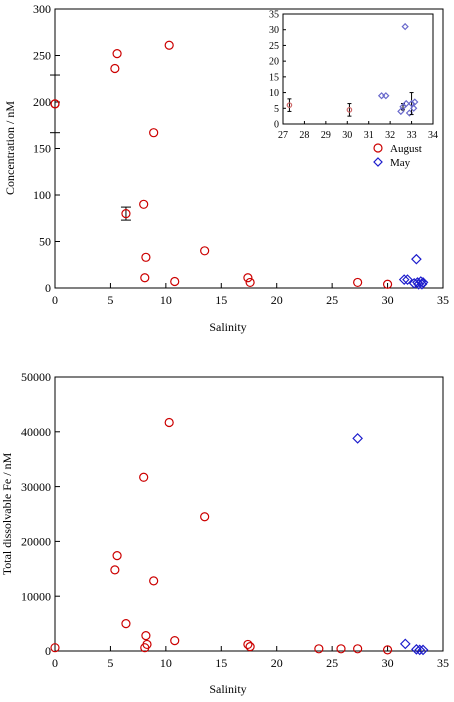 The width and height of the screenshot is (454, 702). Describe the element at coordinates (42, 9) in the screenshot. I see `y-tick-label: 300` at that location.